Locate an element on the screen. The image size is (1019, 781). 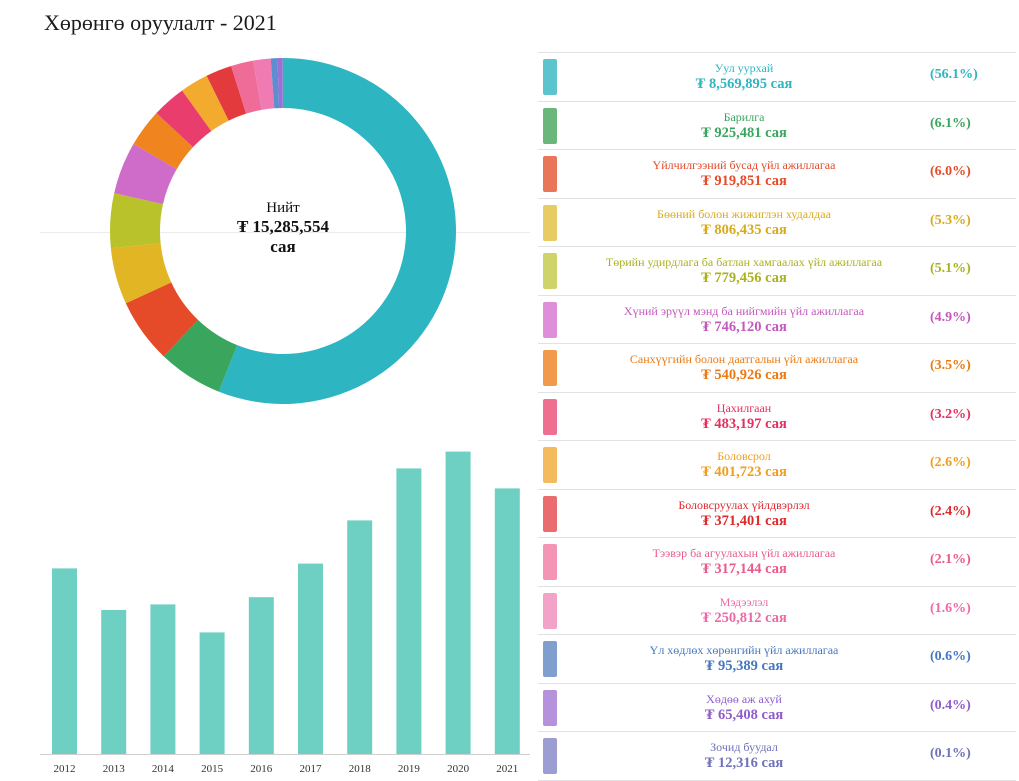
legend-amount: ₮ 317,144 сая is located at coordinates (744, 569).